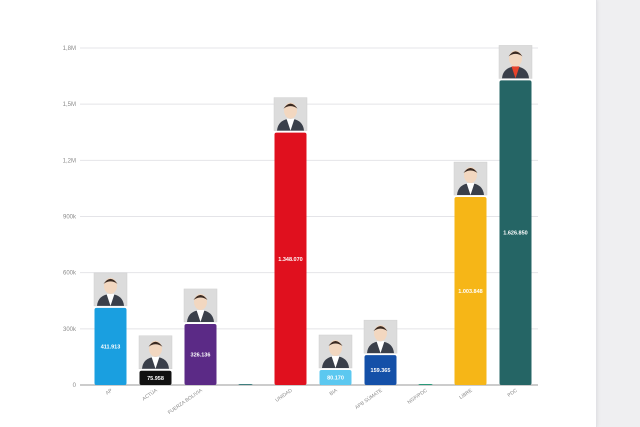  What do you see at coordinates (109, 391) in the screenshot?
I see `x-axis-label: AP` at bounding box center [109, 391].